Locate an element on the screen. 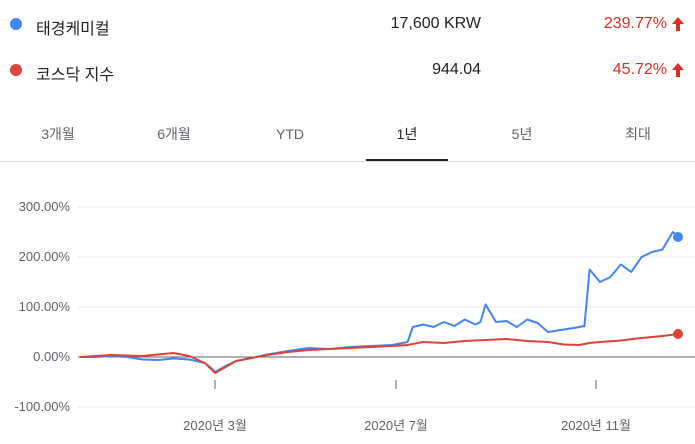 The width and height of the screenshot is (695, 444). x-tick-label: 2020년 3월 is located at coordinates (215, 425).